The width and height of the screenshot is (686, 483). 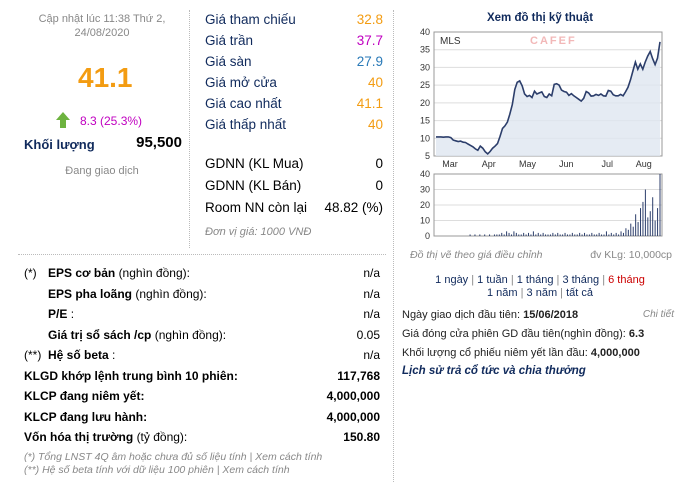 What do you see at coordinates (427, 236) in the screenshot?
I see `volume-tick-label: 0` at bounding box center [427, 236].